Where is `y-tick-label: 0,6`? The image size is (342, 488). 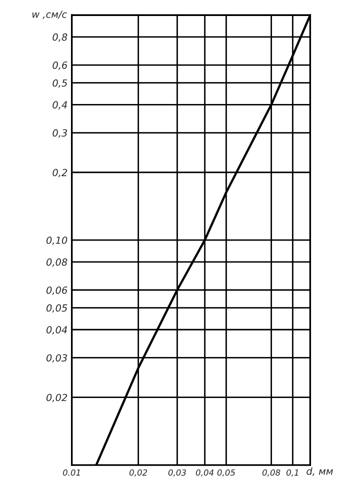 y-tick-label: 0,6 is located at coordinates (60, 66).